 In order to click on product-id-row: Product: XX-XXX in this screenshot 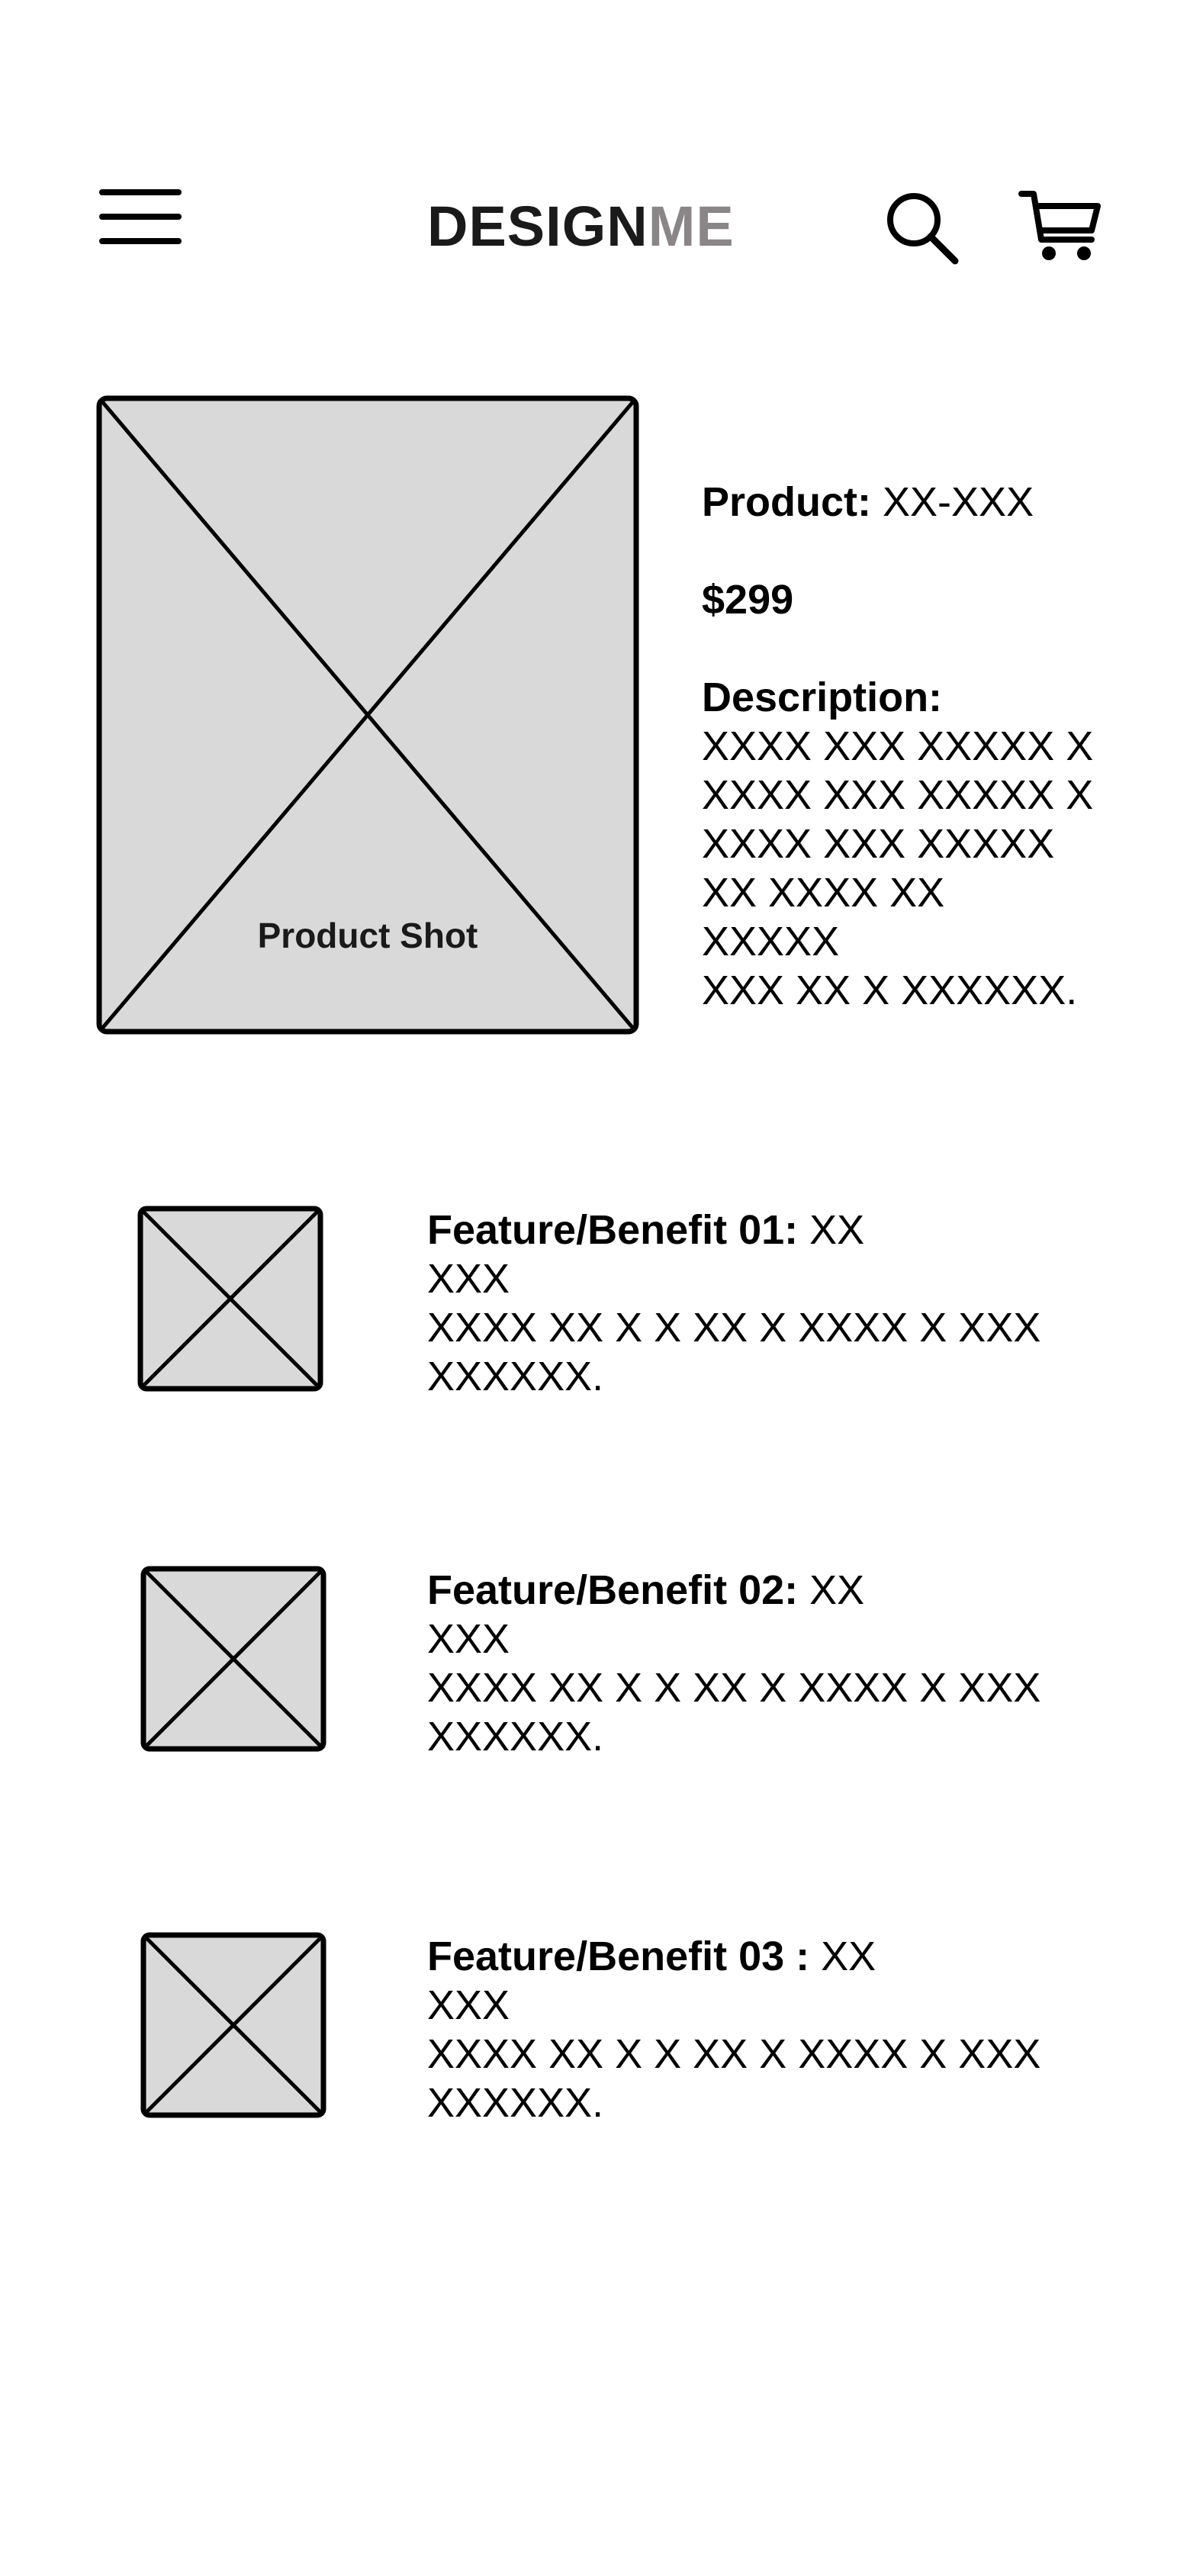, I will do `click(930, 502)`.